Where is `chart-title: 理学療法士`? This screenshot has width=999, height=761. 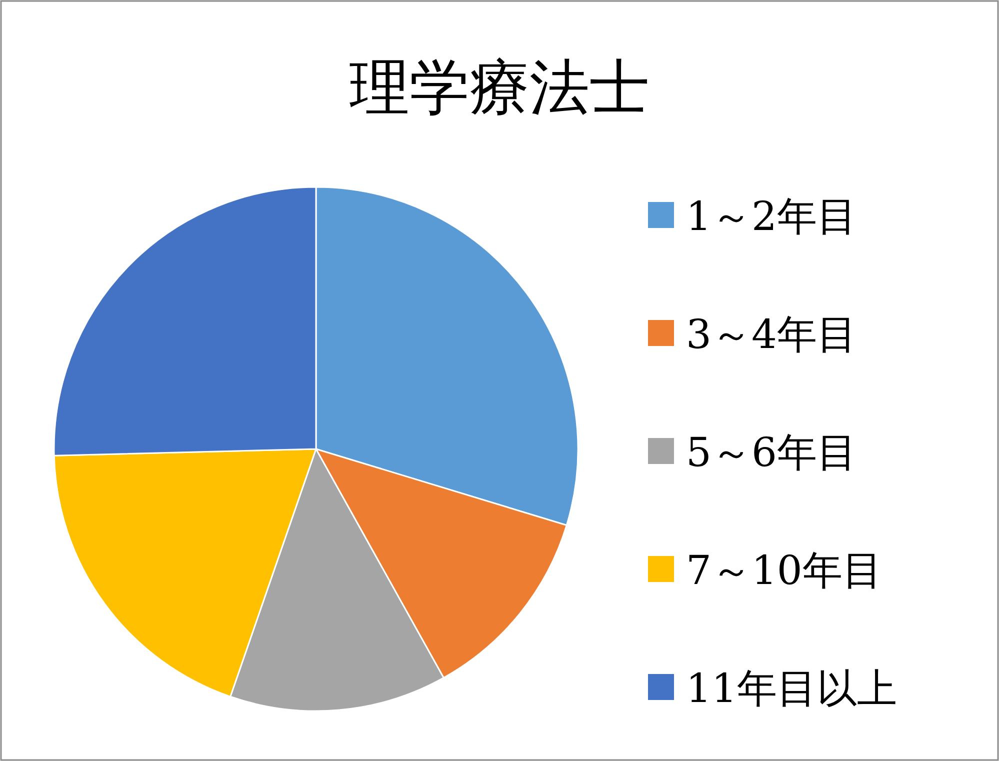
chart-title: 理学療法士 is located at coordinates (500, 88).